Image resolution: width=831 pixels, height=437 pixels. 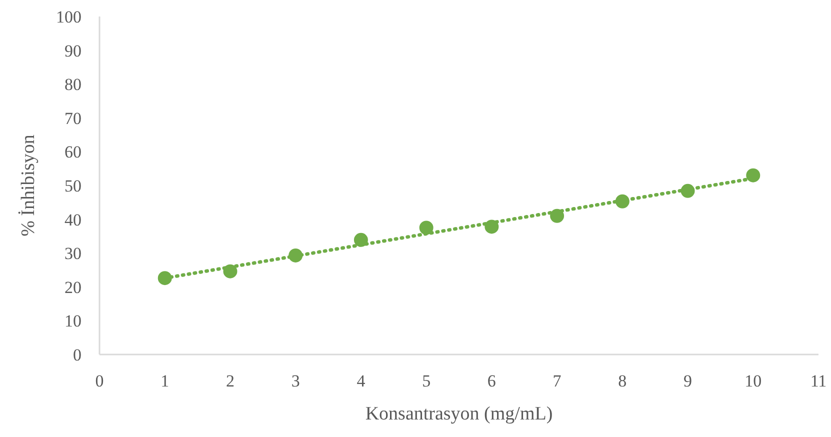 What do you see at coordinates (73, 152) in the screenshot?
I see `y-tick-label: 60` at bounding box center [73, 152].